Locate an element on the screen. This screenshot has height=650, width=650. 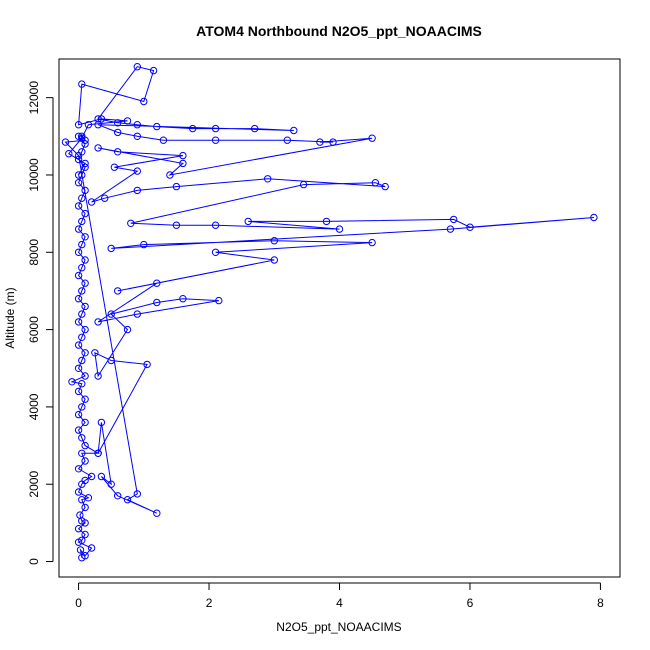
y-tick-label: 8000 is located at coordinates (34, 252).